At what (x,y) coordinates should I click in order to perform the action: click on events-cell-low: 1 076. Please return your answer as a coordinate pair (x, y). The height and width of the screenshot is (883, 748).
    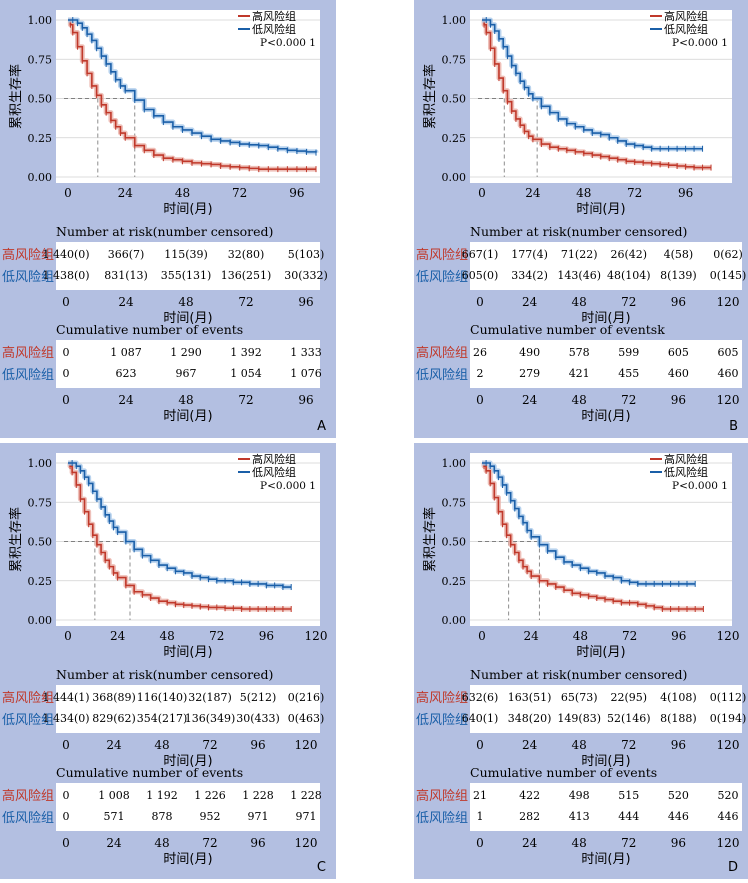
    Looking at the image, I should click on (306, 373).